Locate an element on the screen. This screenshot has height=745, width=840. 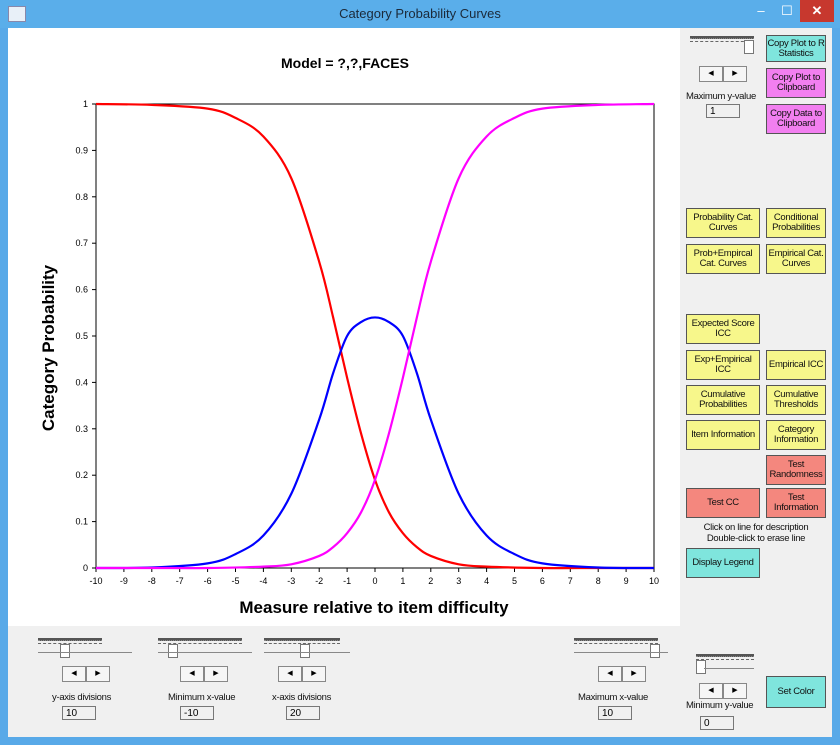
min-x-spinner: ◀ ▶ is located at coordinates (205, 674).